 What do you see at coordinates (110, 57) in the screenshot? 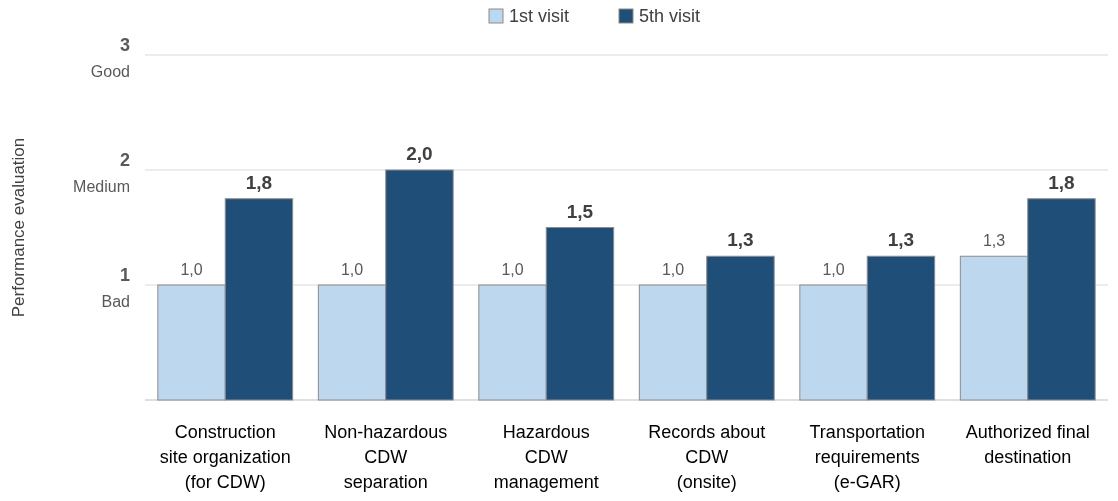
I see `y-tick-label: 3 Good` at bounding box center [110, 57].